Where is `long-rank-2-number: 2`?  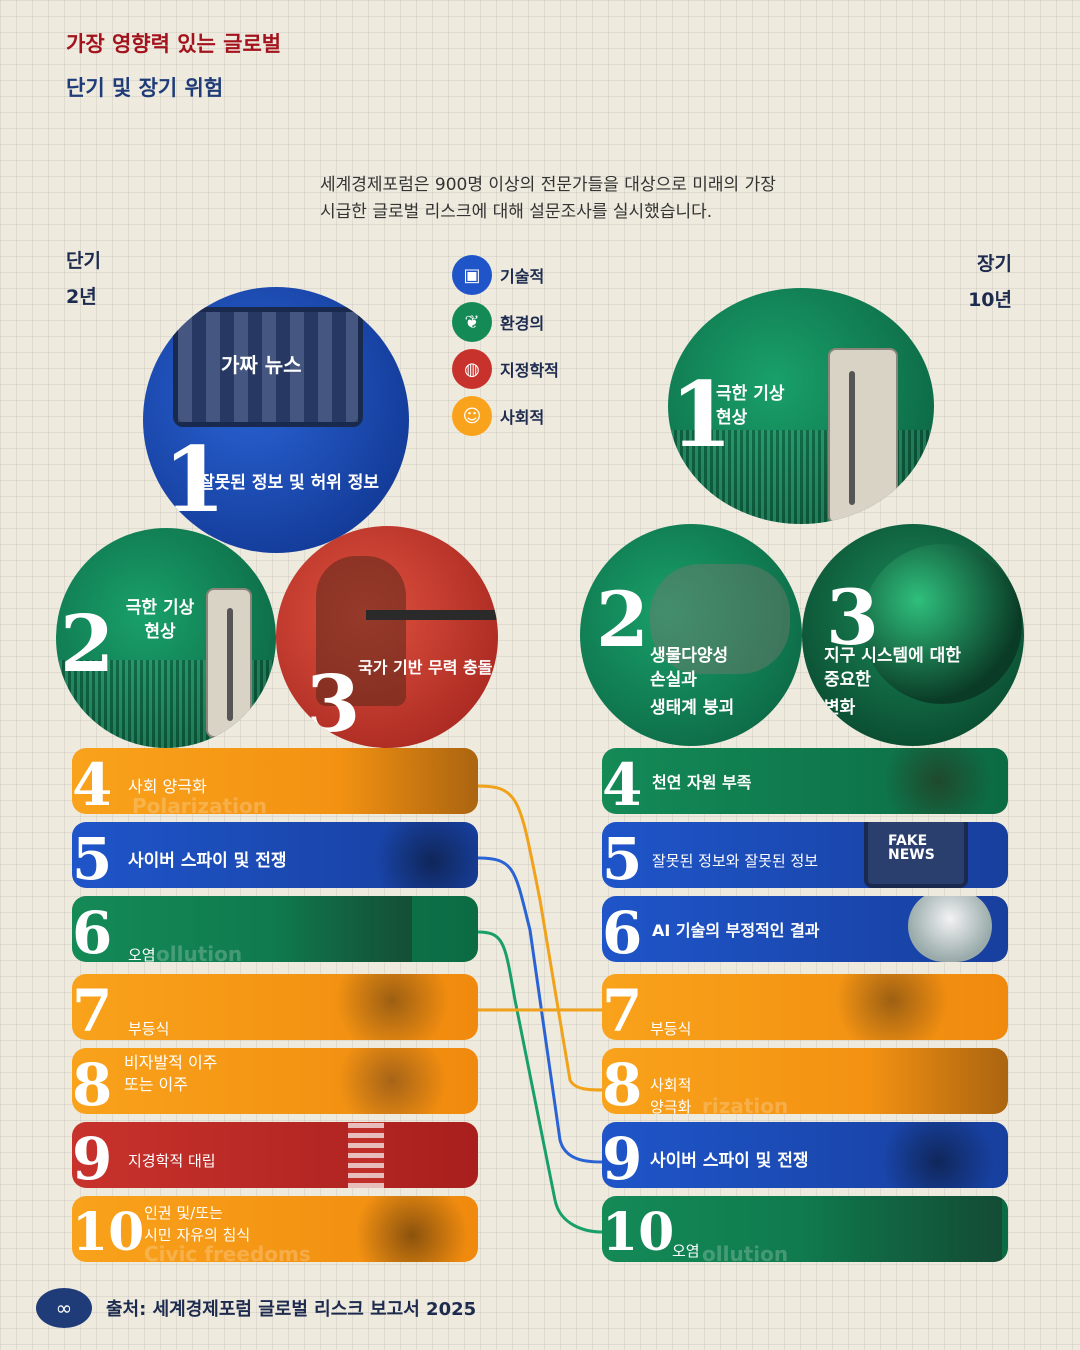
long-rank-2-number: 2 is located at coordinates (622, 619).